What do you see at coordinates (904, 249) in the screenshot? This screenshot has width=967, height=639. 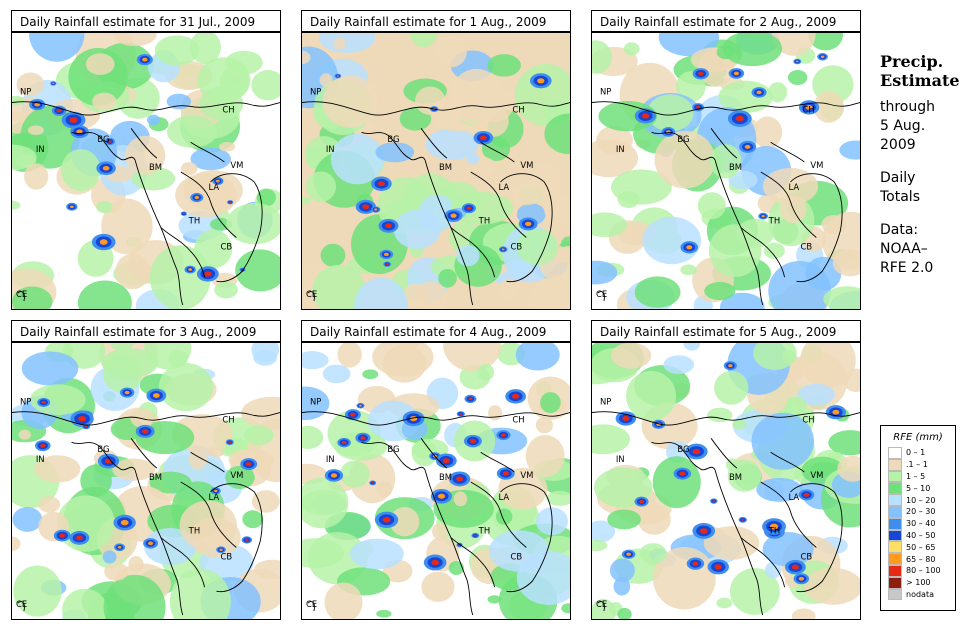 I see `source-label: NOAA–` at bounding box center [904, 249].